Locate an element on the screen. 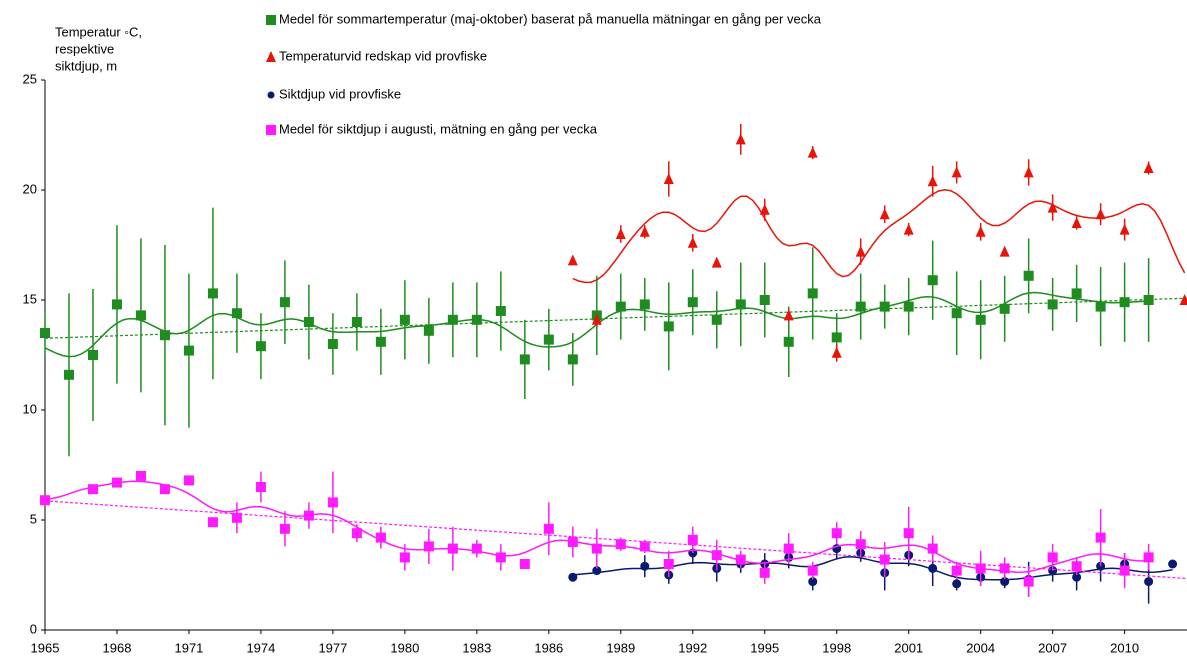 The image size is (1187, 657). x-tick-label: 1983 is located at coordinates (476, 647).